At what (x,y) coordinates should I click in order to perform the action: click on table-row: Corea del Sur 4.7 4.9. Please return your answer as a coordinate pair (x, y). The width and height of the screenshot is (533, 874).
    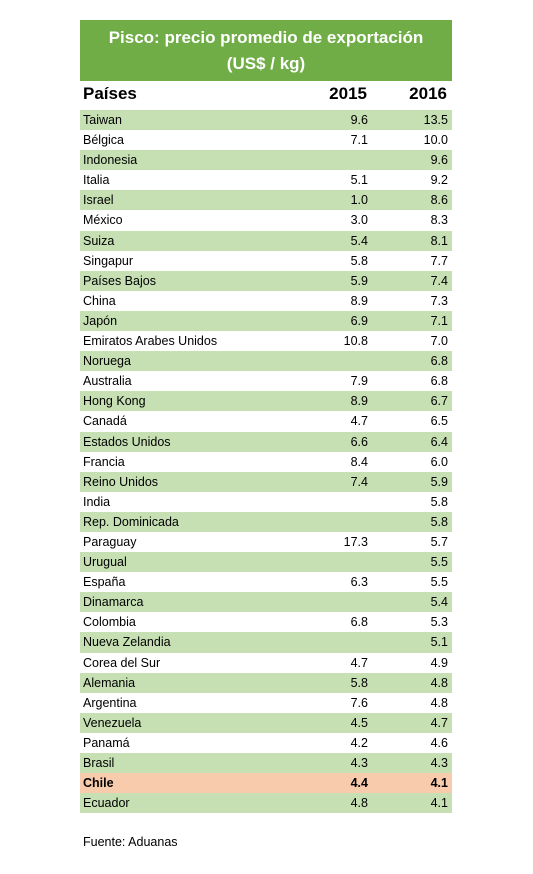
    Looking at the image, I should click on (266, 663).